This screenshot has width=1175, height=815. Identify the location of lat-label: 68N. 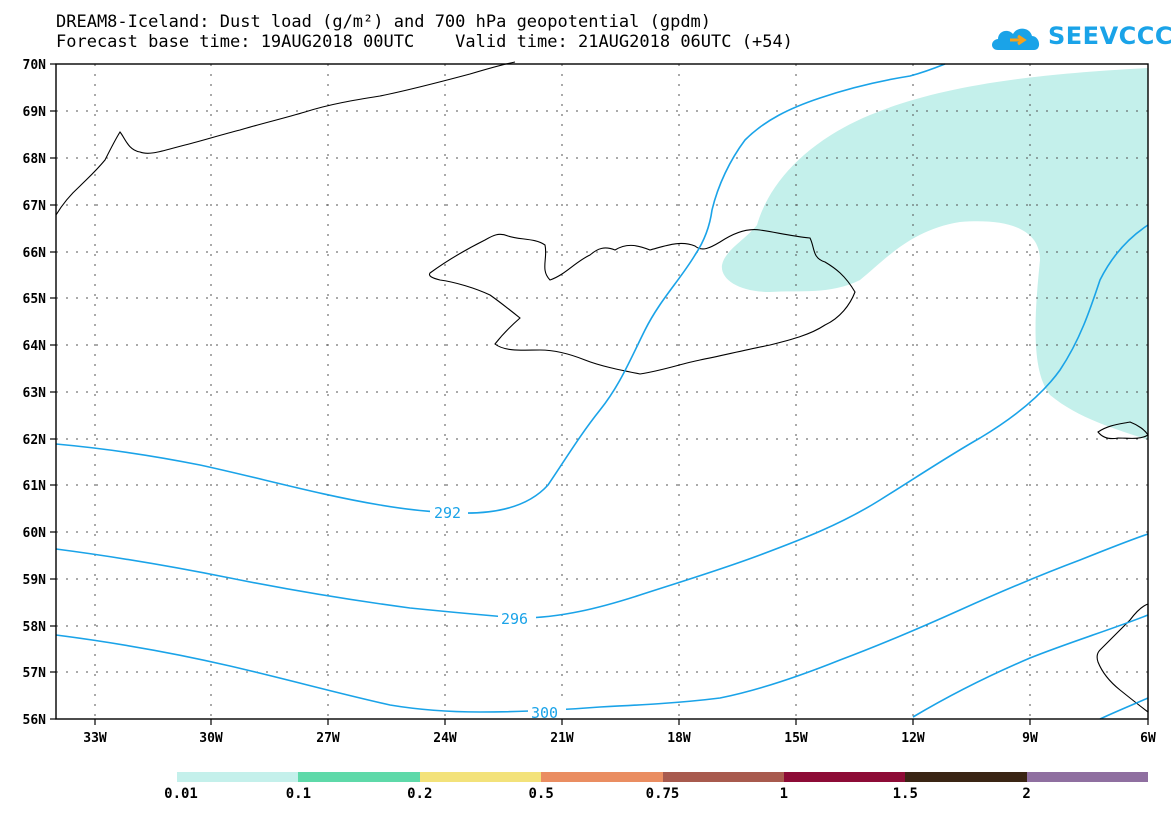
(35, 159).